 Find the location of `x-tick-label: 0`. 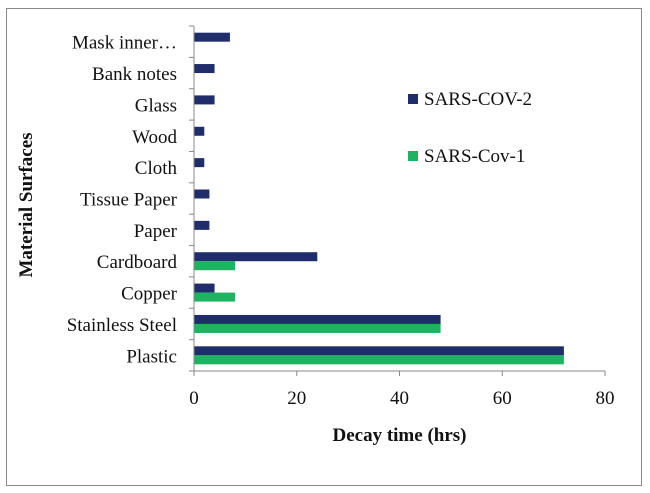

x-tick-label: 0 is located at coordinates (194, 398).